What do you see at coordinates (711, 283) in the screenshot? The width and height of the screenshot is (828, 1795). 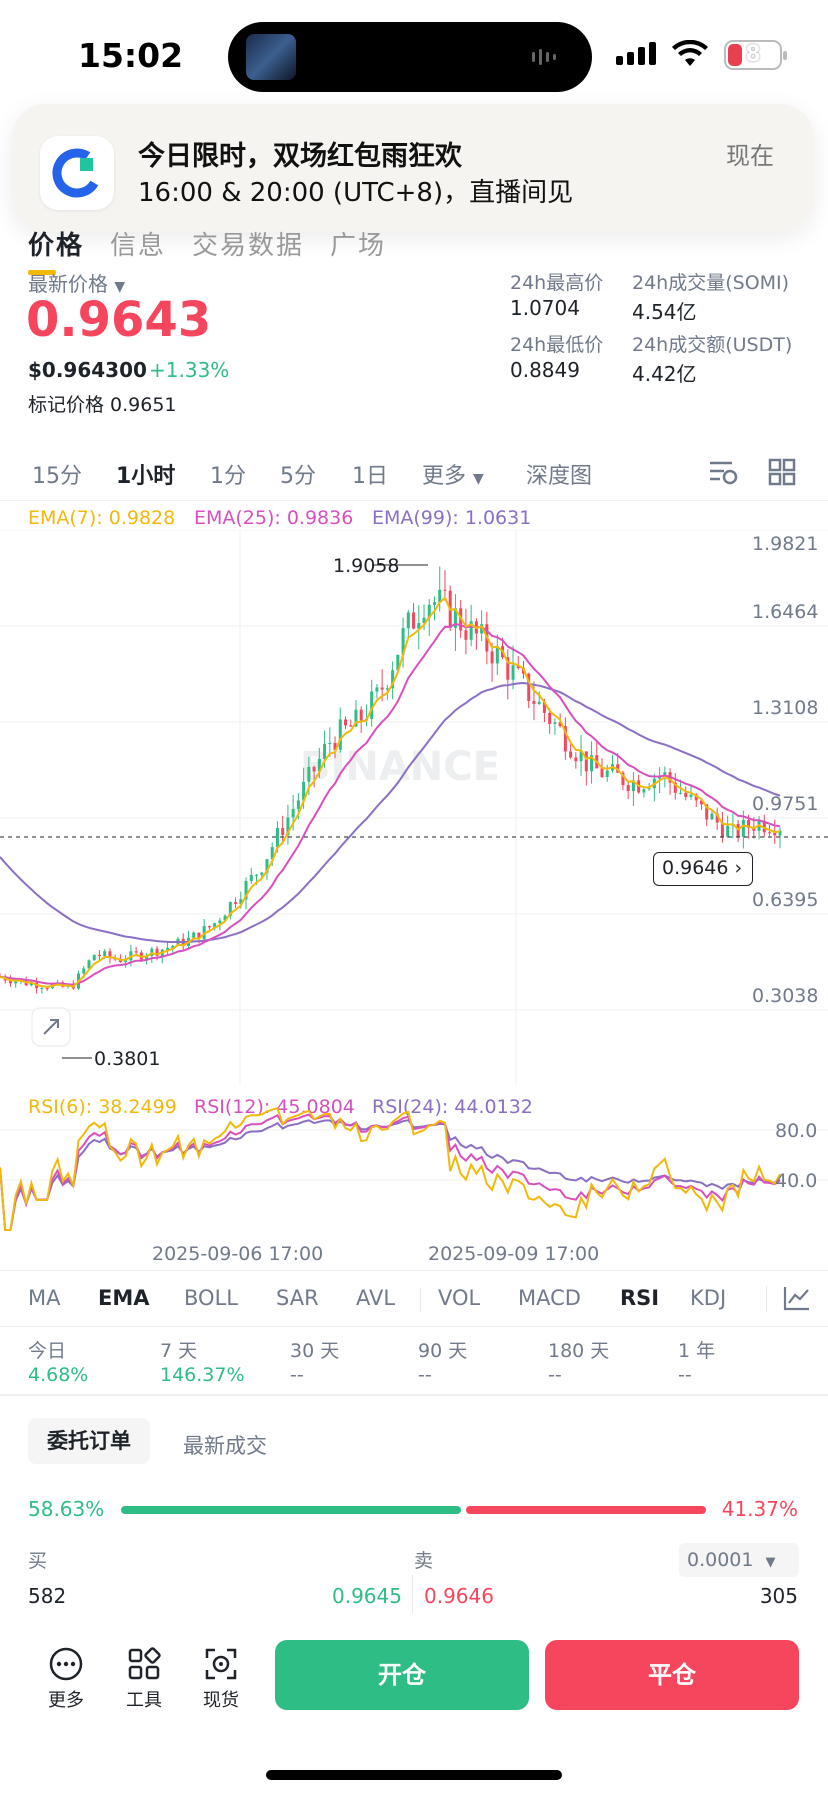 I see `volume-label: 24h成交量(SOMI)` at bounding box center [711, 283].